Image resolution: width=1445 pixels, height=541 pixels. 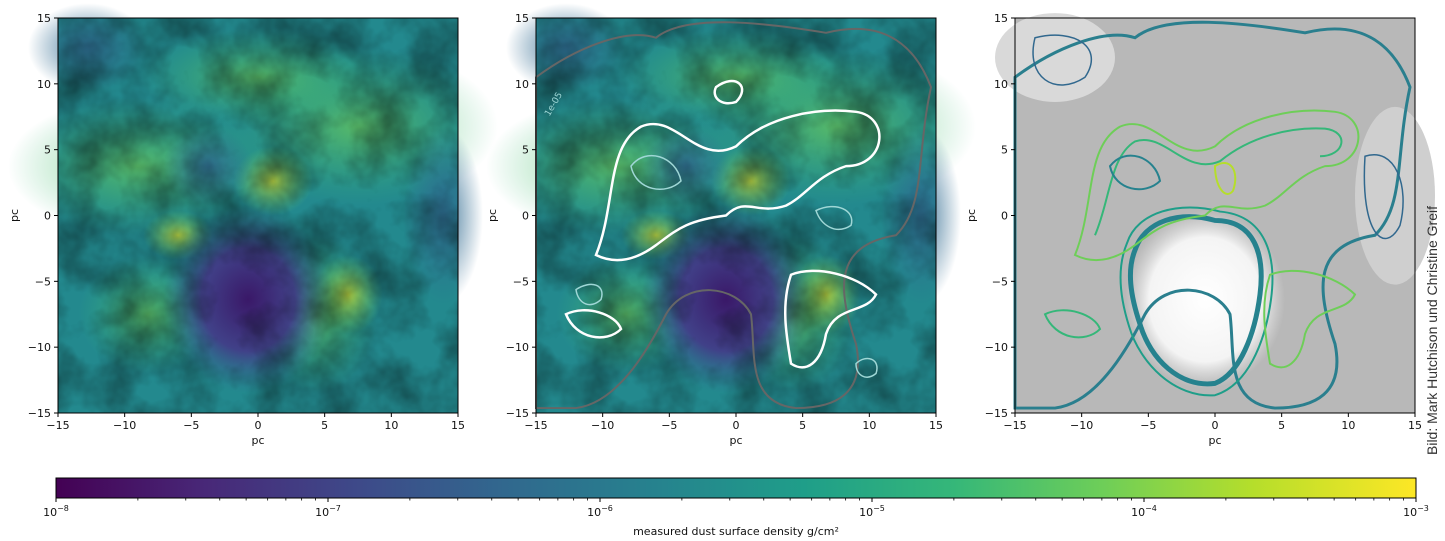 What do you see at coordinates (328, 511) in the screenshot?
I see `colorbar-tick-label: 10⁻⁷` at bounding box center [328, 511].